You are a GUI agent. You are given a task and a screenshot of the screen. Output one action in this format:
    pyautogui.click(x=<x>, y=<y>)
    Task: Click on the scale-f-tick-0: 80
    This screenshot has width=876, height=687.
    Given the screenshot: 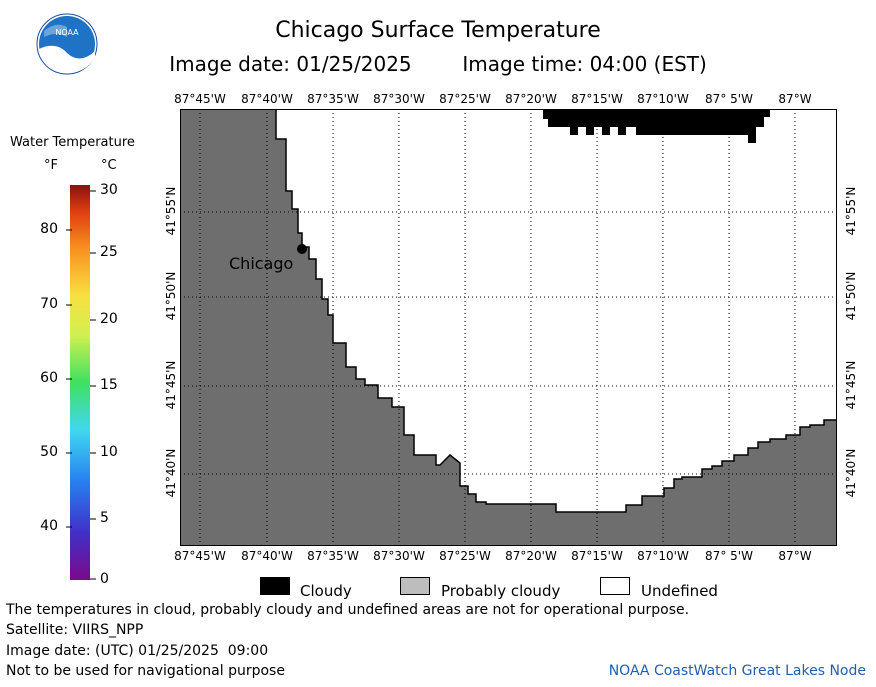 What is the action you would take?
    pyautogui.click(x=49, y=229)
    